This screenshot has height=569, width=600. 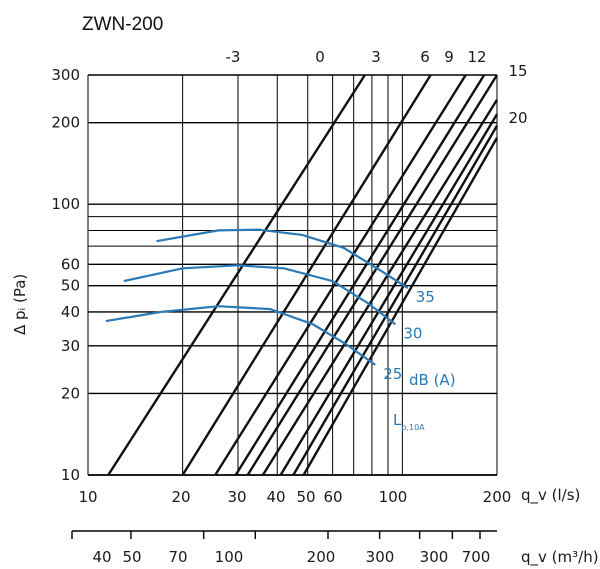 I want to click on curve-legend: Lp,10A, so click(x=409, y=421).